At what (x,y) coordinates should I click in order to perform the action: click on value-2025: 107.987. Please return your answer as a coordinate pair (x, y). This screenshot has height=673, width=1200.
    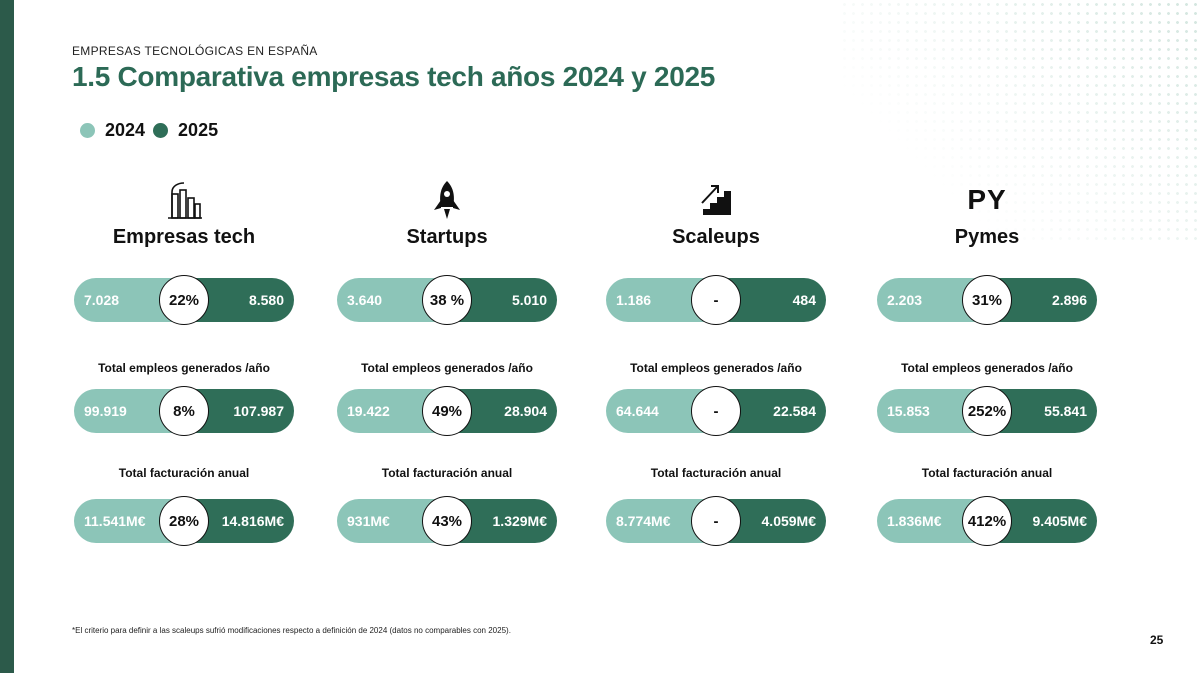
    Looking at the image, I should click on (258, 411).